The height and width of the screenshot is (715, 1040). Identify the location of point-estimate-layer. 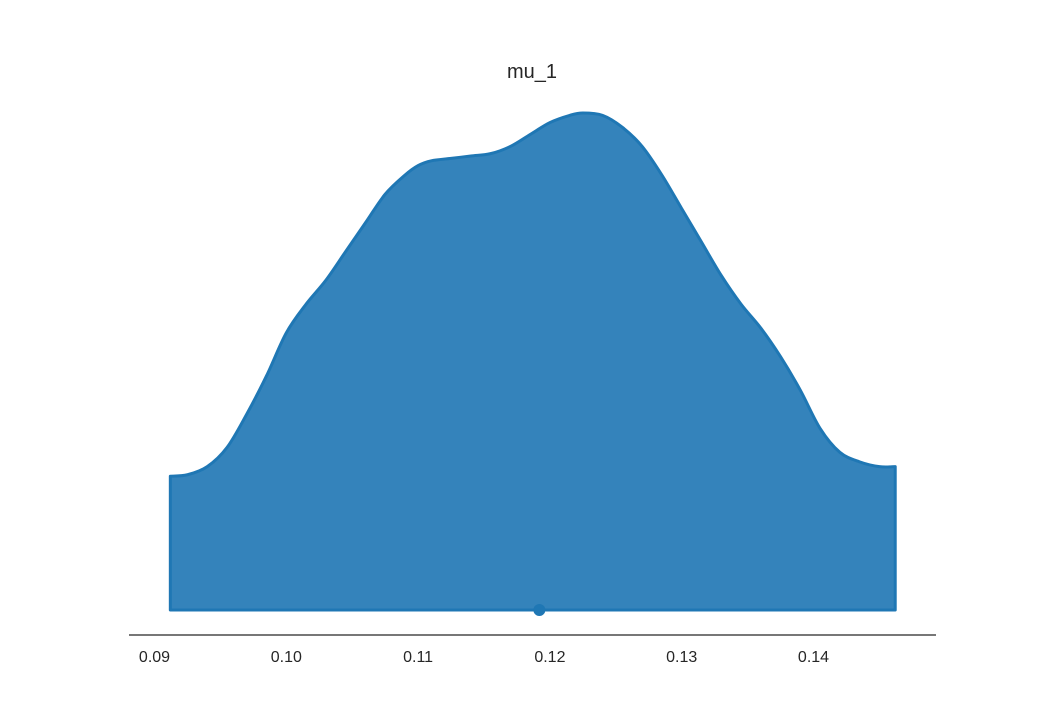
(539, 610).